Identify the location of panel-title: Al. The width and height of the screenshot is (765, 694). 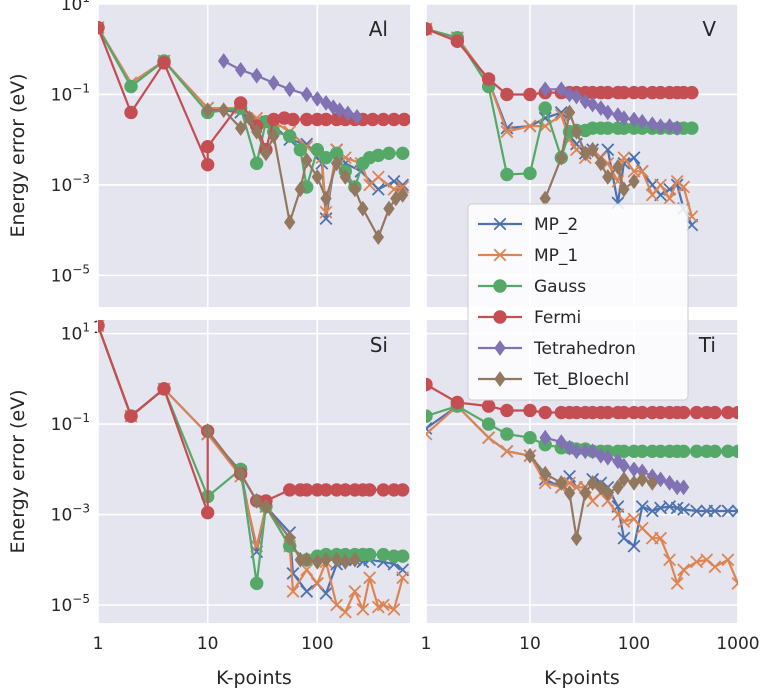
(378, 29).